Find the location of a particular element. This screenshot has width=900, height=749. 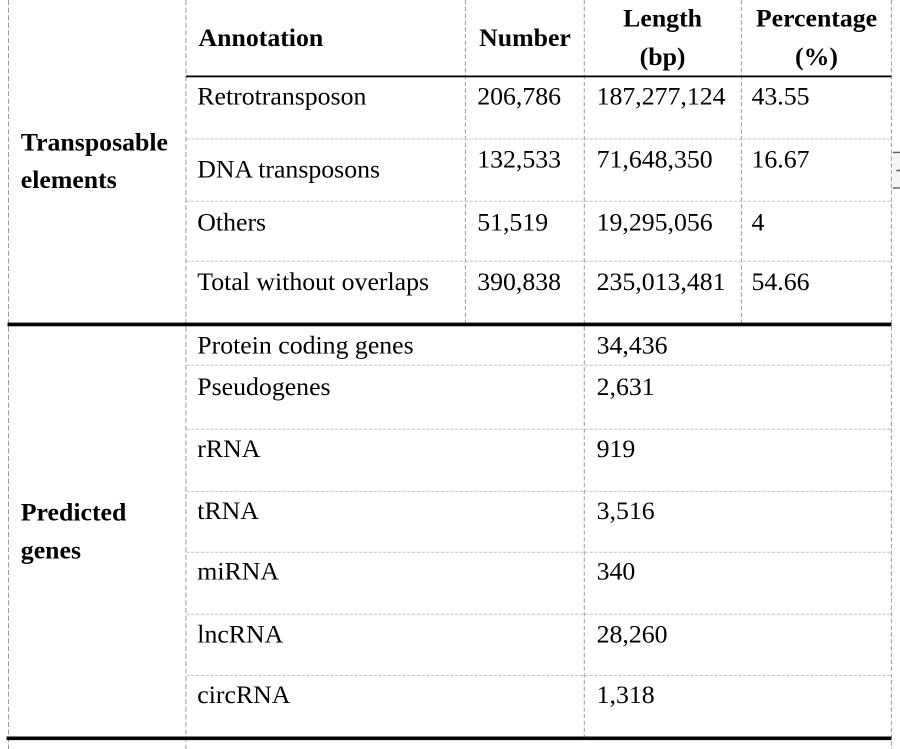

svg-text: 71,648,350 is located at coordinates (655, 159).